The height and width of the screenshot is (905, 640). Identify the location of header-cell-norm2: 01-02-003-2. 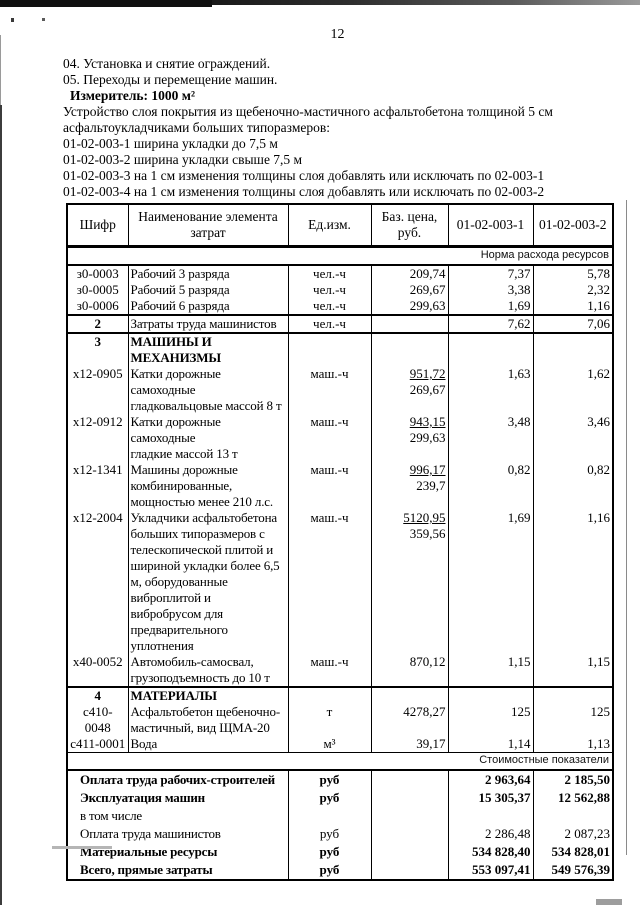
(572, 226).